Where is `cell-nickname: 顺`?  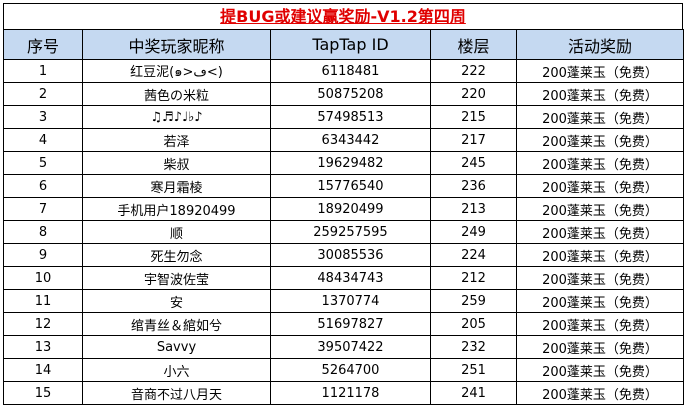
cell-nickname: 顺 is located at coordinates (176, 232).